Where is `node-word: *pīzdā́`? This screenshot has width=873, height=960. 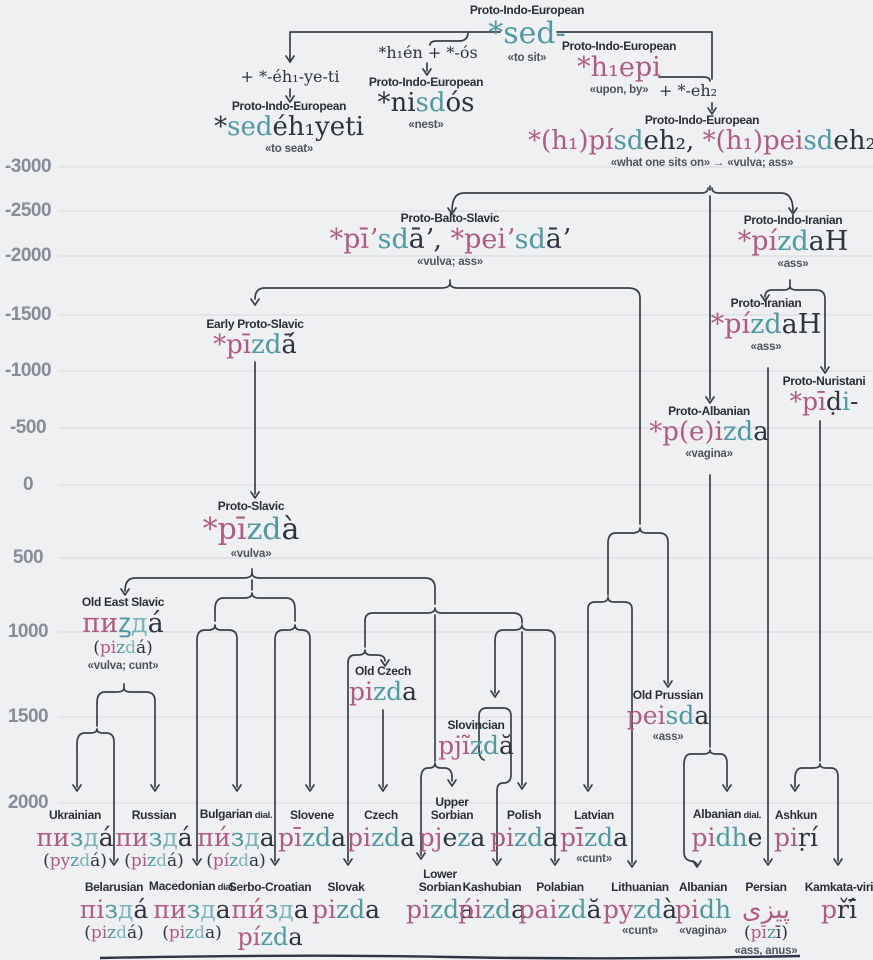 node-word: *pīzdā́ is located at coordinates (254, 345).